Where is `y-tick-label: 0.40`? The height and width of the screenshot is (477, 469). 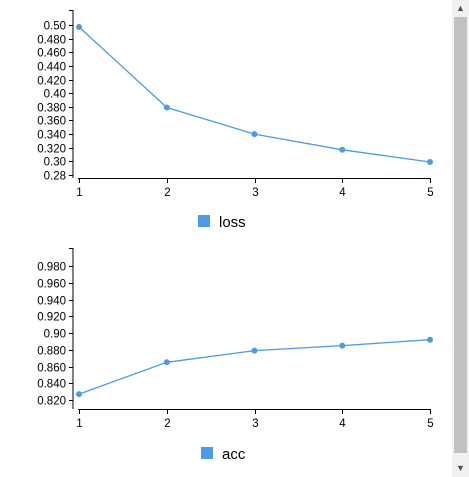
y-tick-label: 0.40 is located at coordinates (55, 95).